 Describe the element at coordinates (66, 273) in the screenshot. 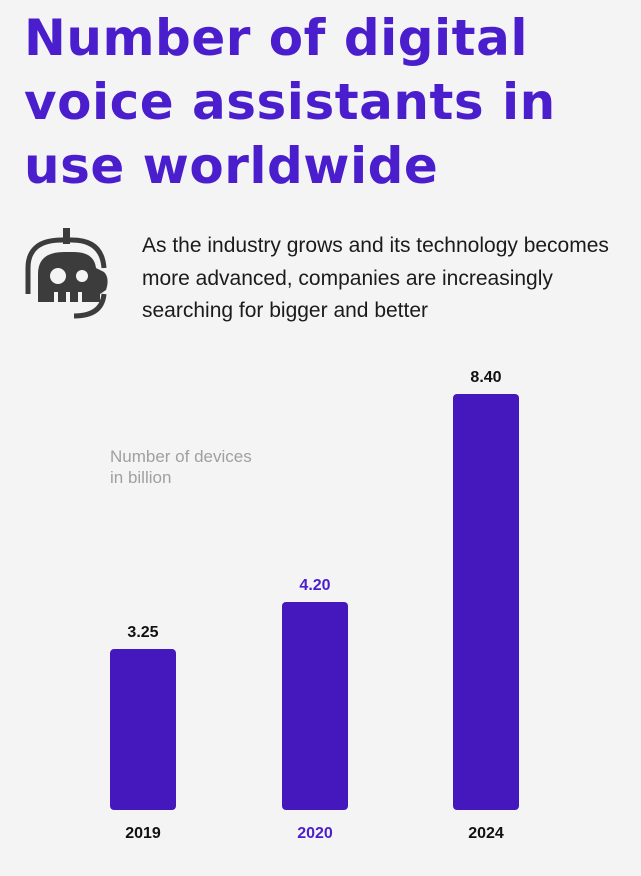

I see `robot-head-icon` at that location.